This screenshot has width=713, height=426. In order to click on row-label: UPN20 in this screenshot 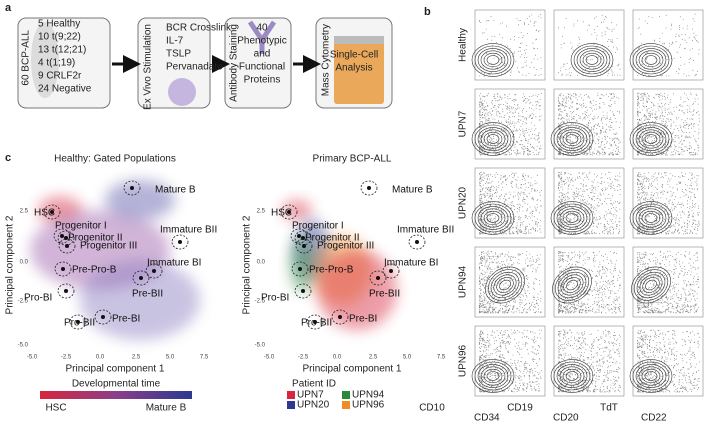, I will do `click(463, 202)`.